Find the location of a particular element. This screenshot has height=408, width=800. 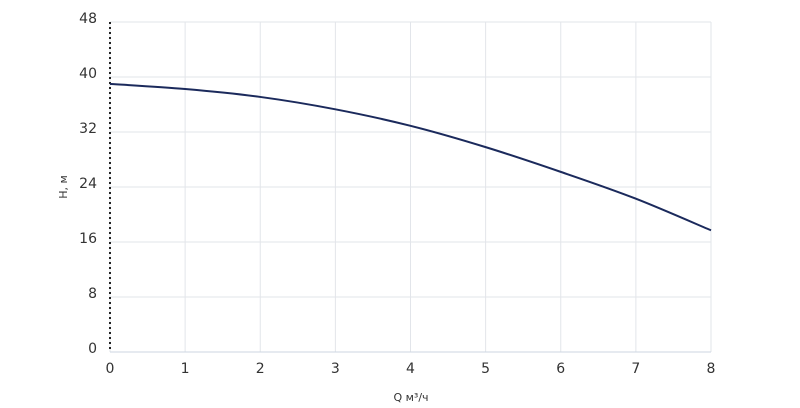

x-tick-label: 0 is located at coordinates (110, 369).